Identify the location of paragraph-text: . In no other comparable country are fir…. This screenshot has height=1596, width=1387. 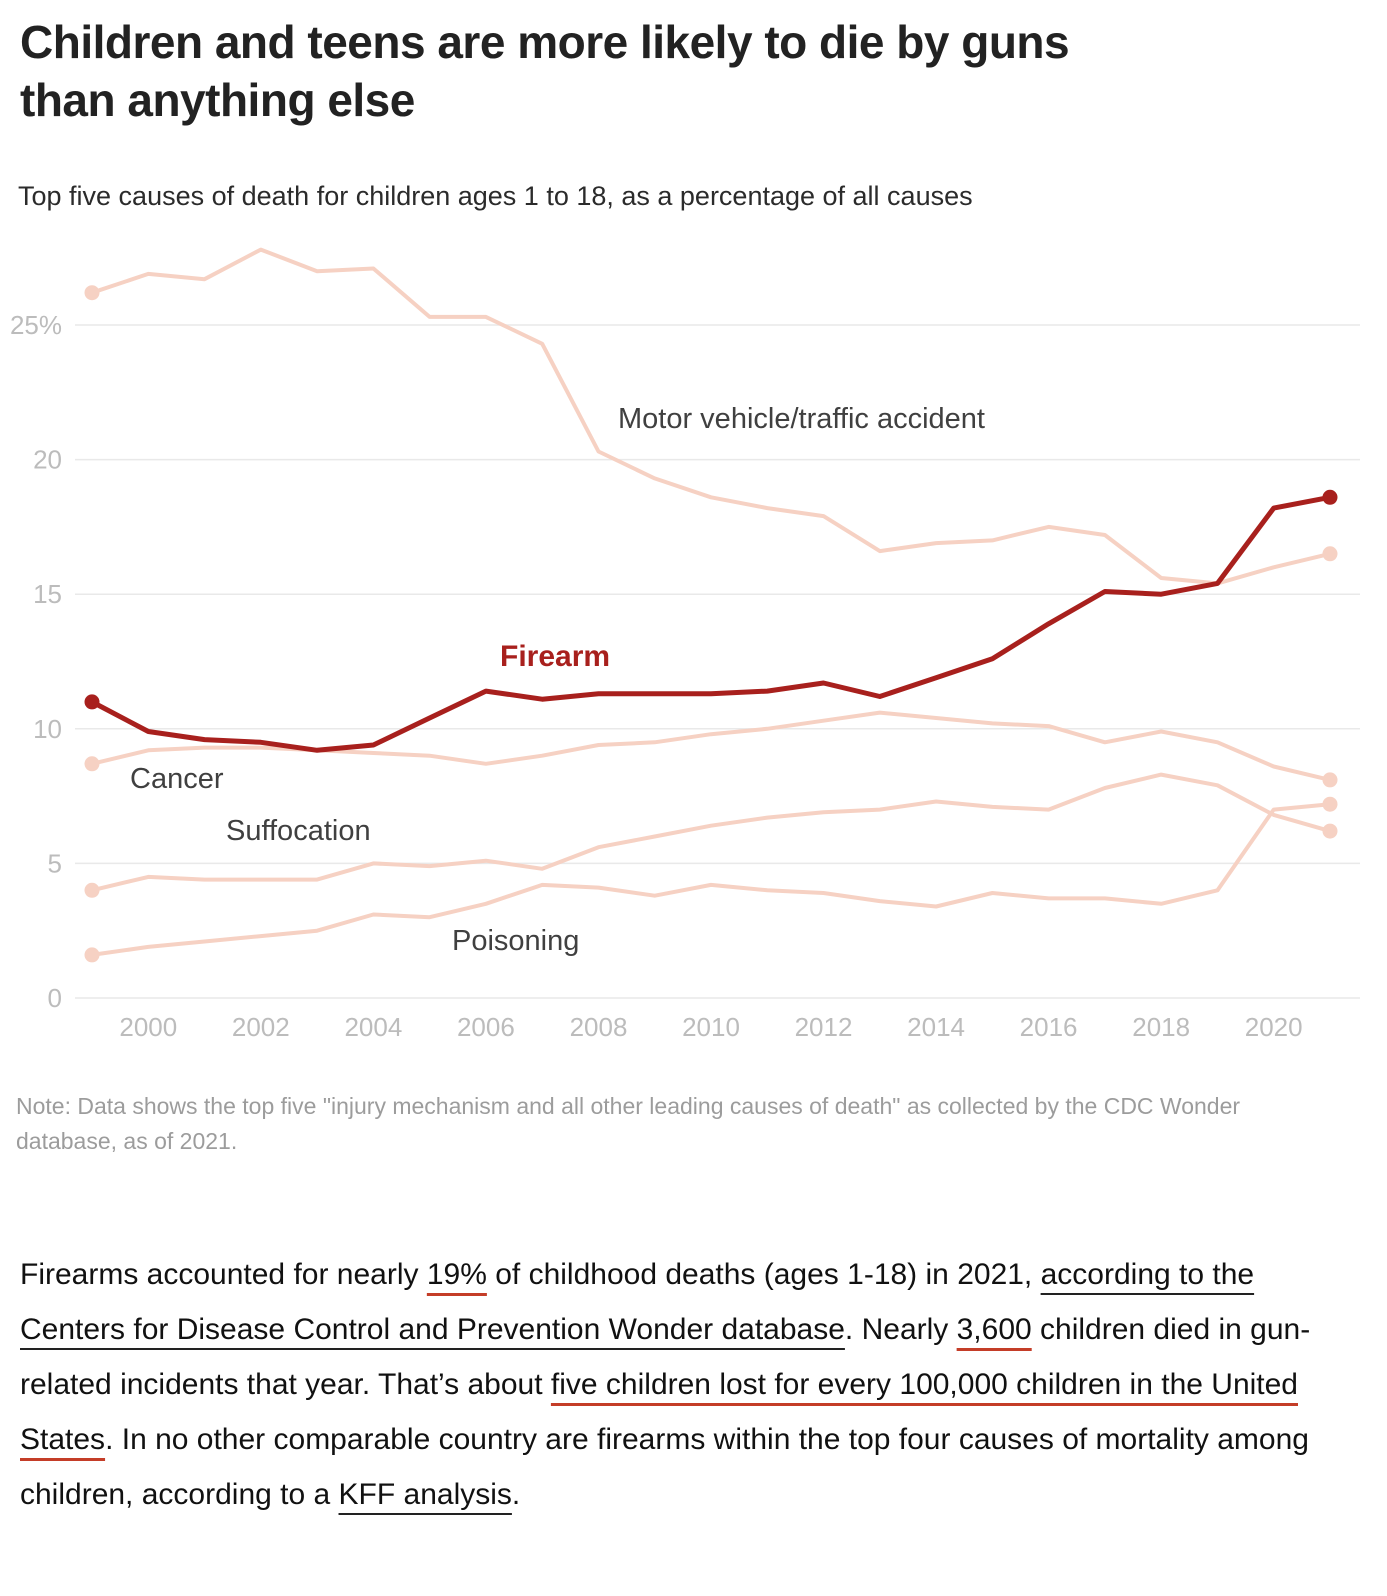
(664, 1466).